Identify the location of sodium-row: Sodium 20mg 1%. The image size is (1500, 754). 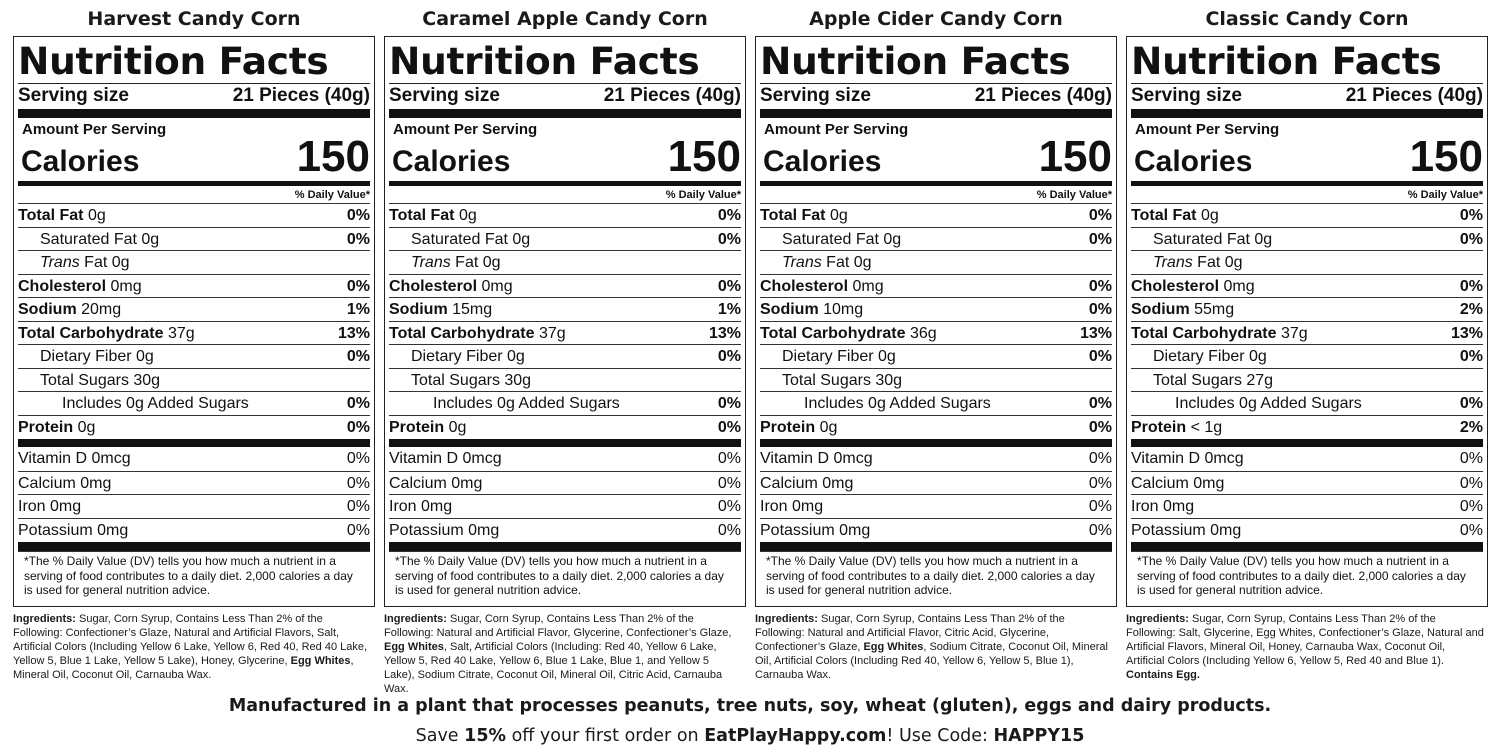
(194, 309).